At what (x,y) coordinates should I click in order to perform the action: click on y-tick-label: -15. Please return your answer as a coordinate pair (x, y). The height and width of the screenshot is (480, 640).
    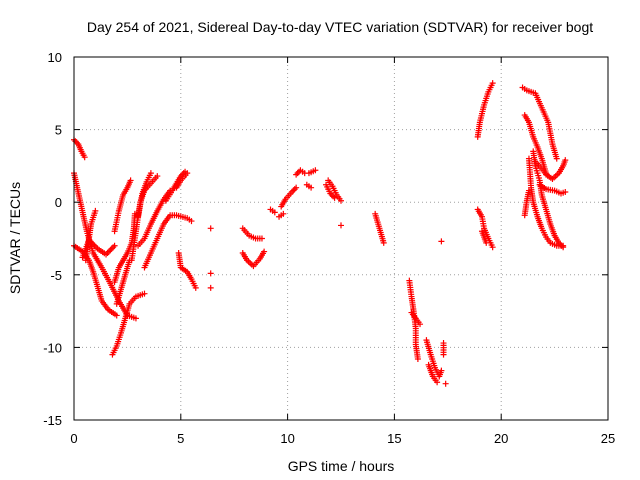
    Looking at the image, I should click on (52, 420).